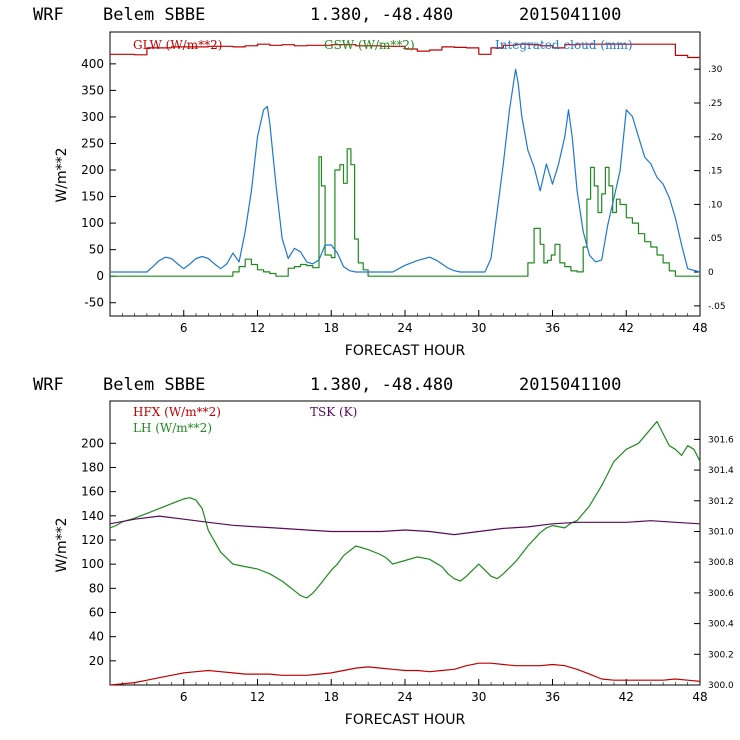  I want to click on chart-1-y-tick-label: 350, so click(92, 90).